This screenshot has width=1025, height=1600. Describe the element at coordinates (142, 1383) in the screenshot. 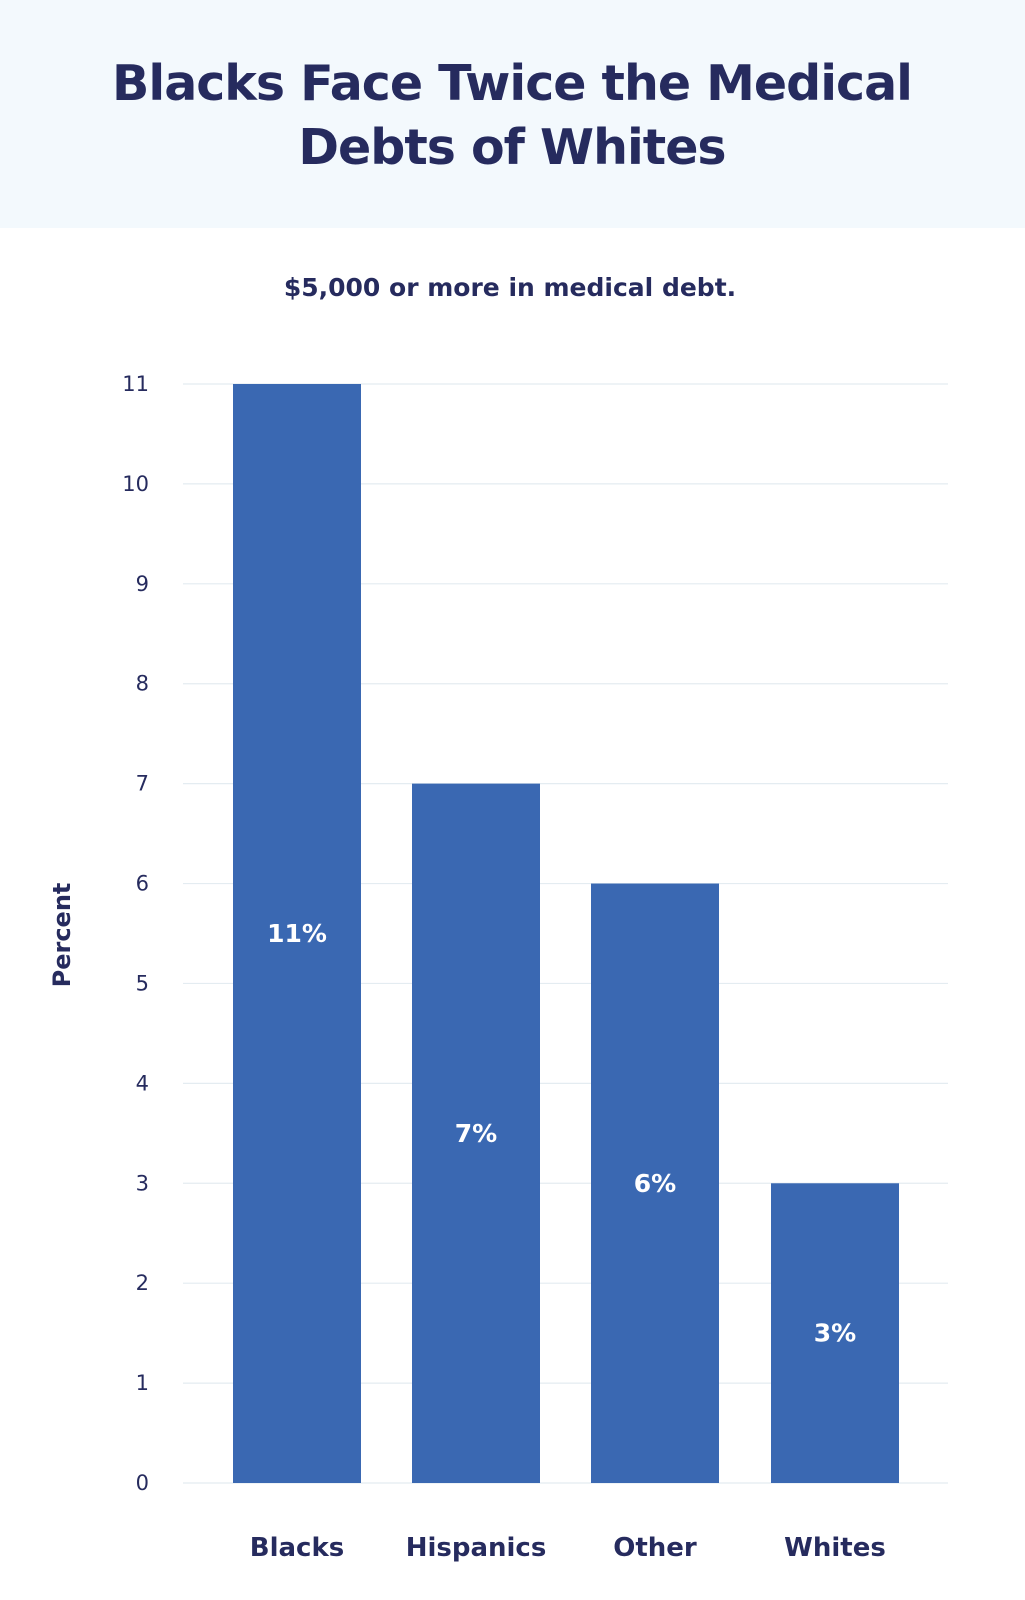

I see `y-tick-label: 1` at that location.